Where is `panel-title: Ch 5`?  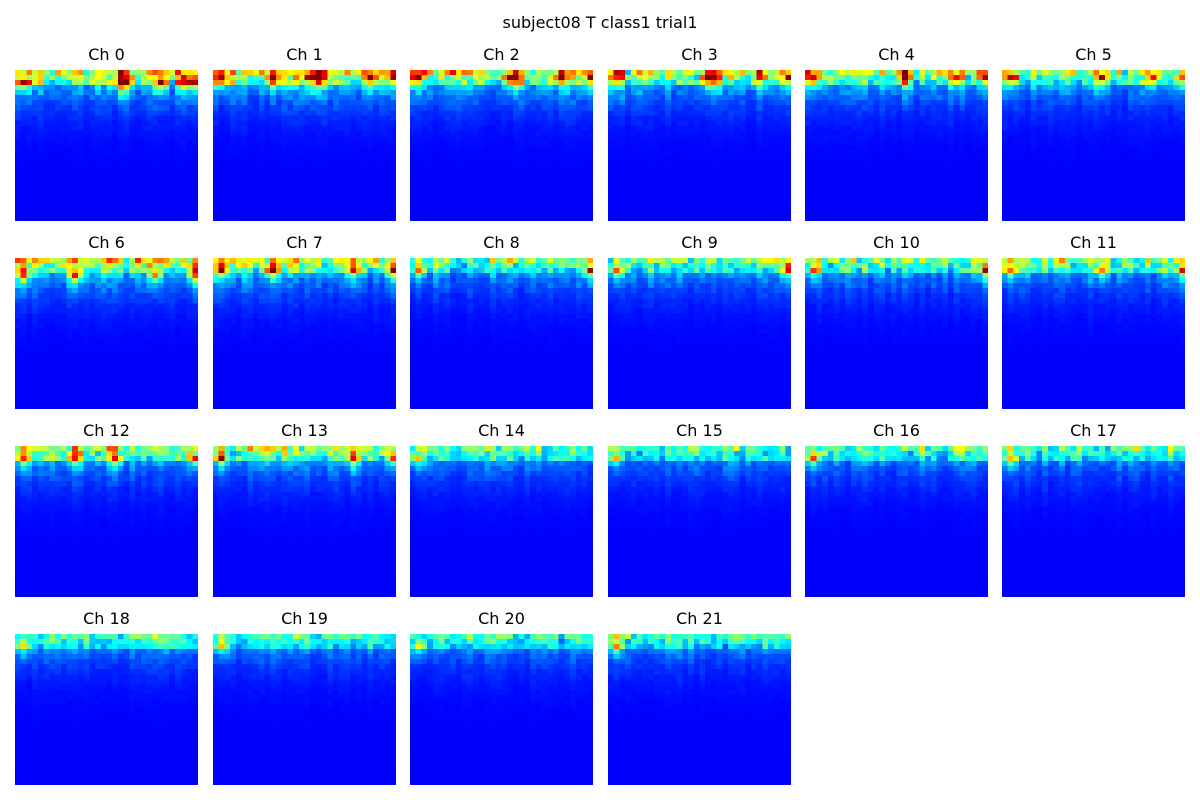 panel-title: Ch 5 is located at coordinates (1093, 54).